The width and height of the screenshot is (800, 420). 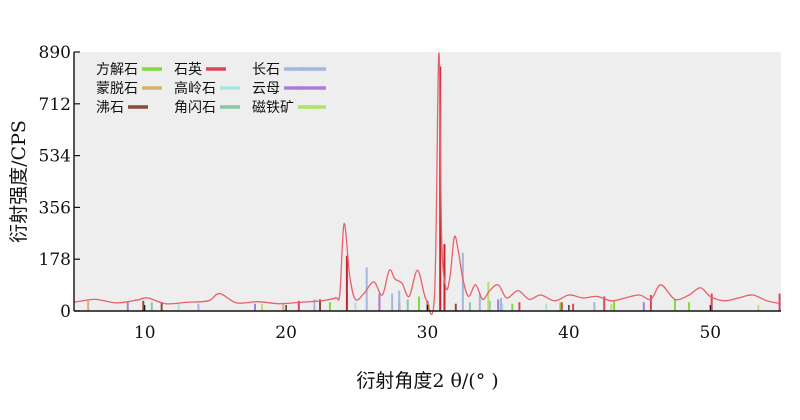 What do you see at coordinates (55, 53) in the screenshot?
I see `y-tick-label: 890` at bounding box center [55, 53].